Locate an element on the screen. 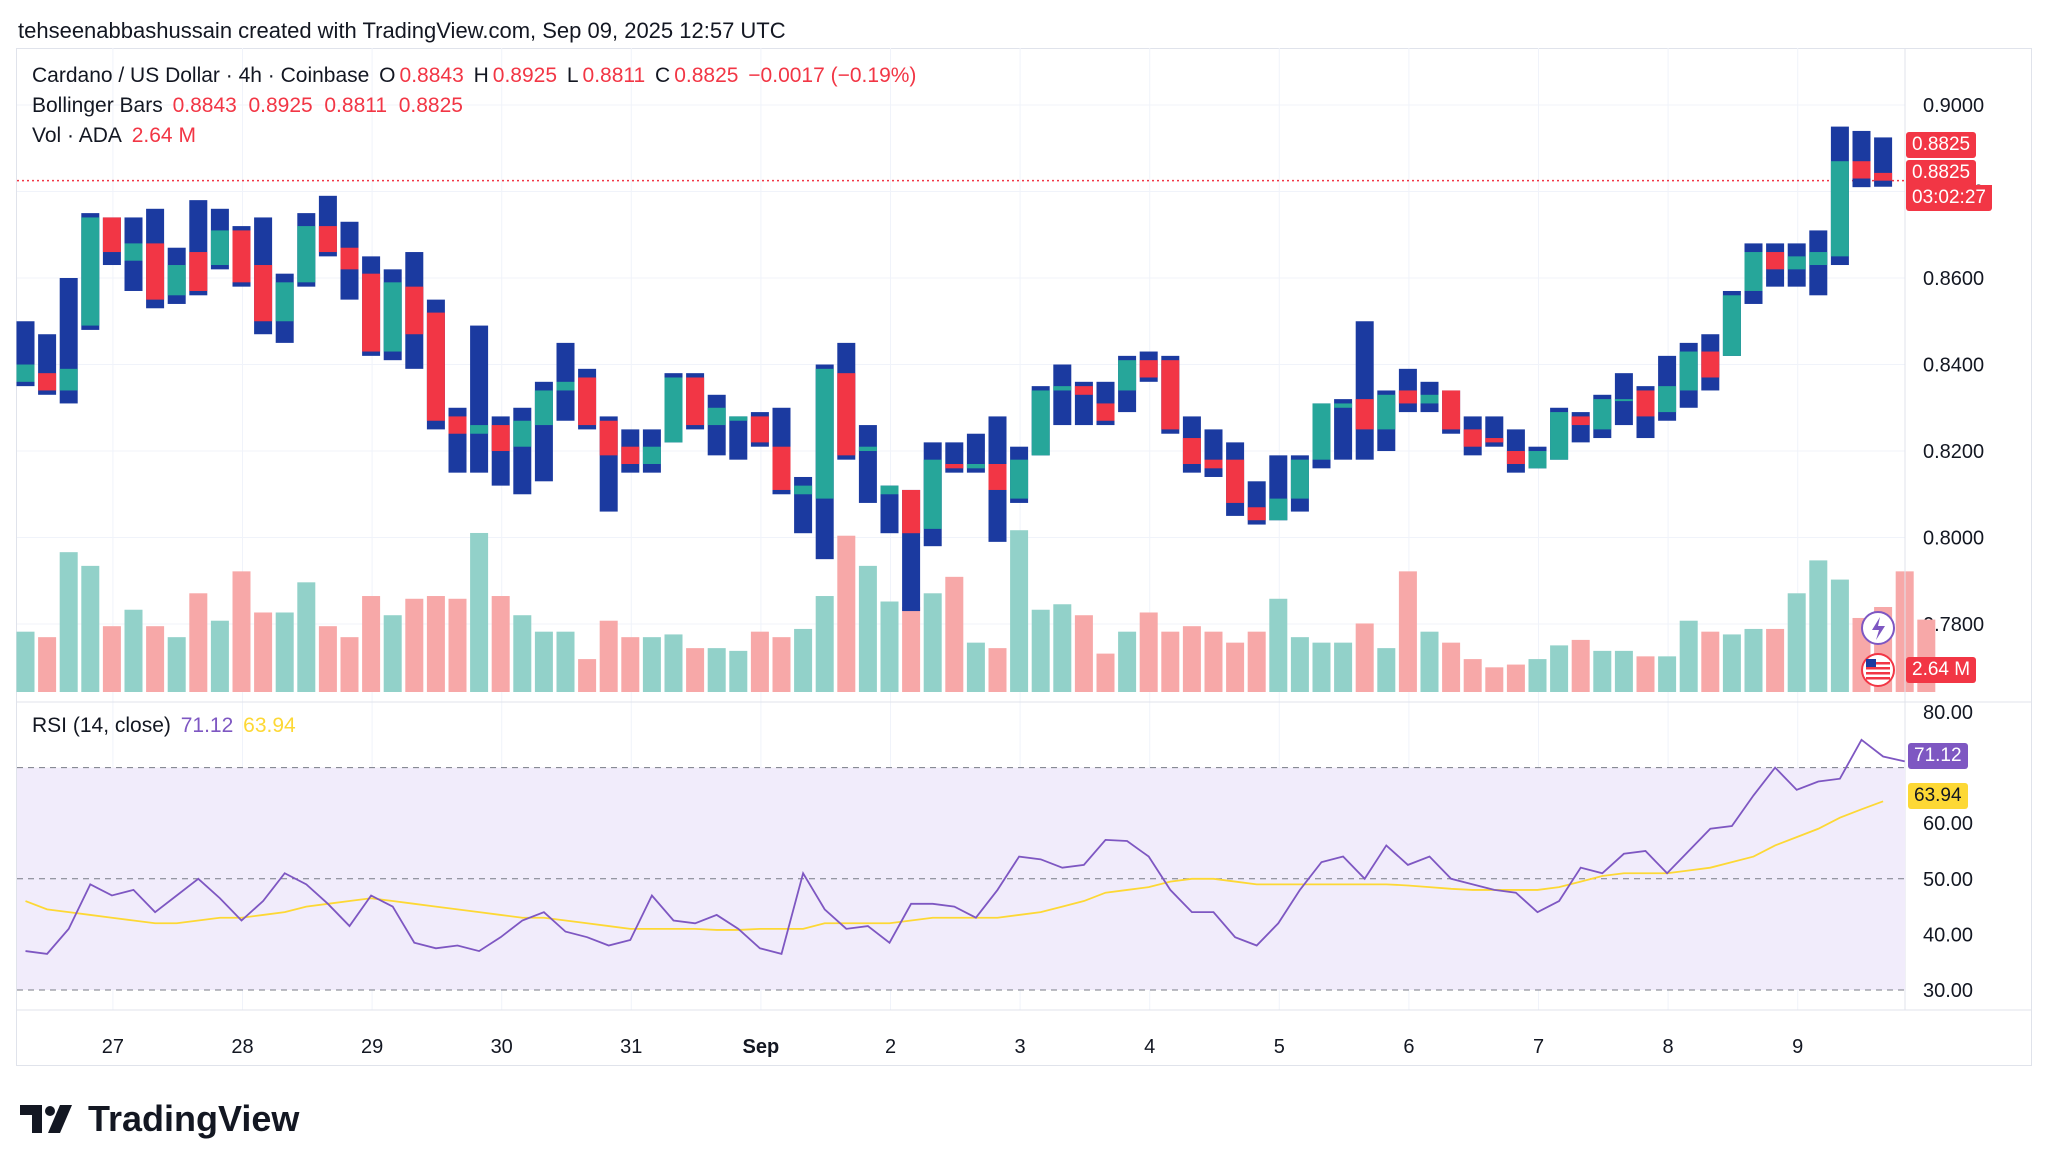  open-label: O is located at coordinates (387, 75).